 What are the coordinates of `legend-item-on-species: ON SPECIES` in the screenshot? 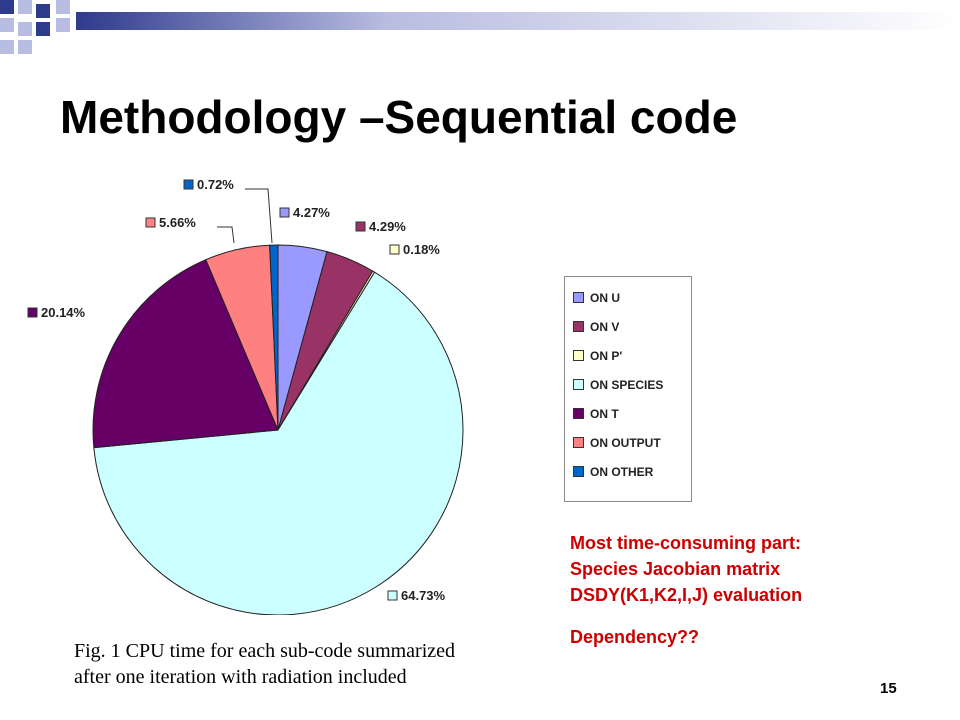 It's located at (632, 384).